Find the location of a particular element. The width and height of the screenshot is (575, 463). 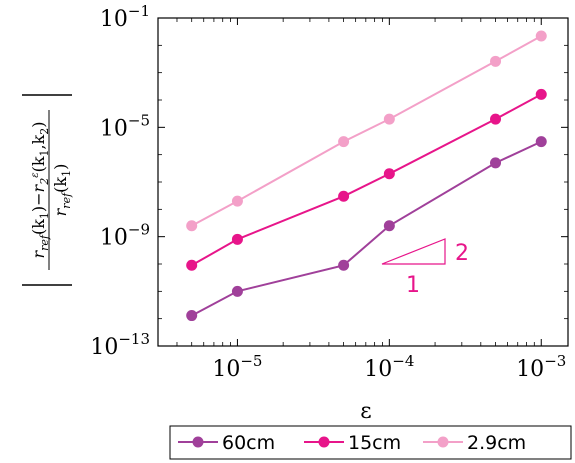

legend-item-2.9cm: 2.9cm is located at coordinates (474, 443).